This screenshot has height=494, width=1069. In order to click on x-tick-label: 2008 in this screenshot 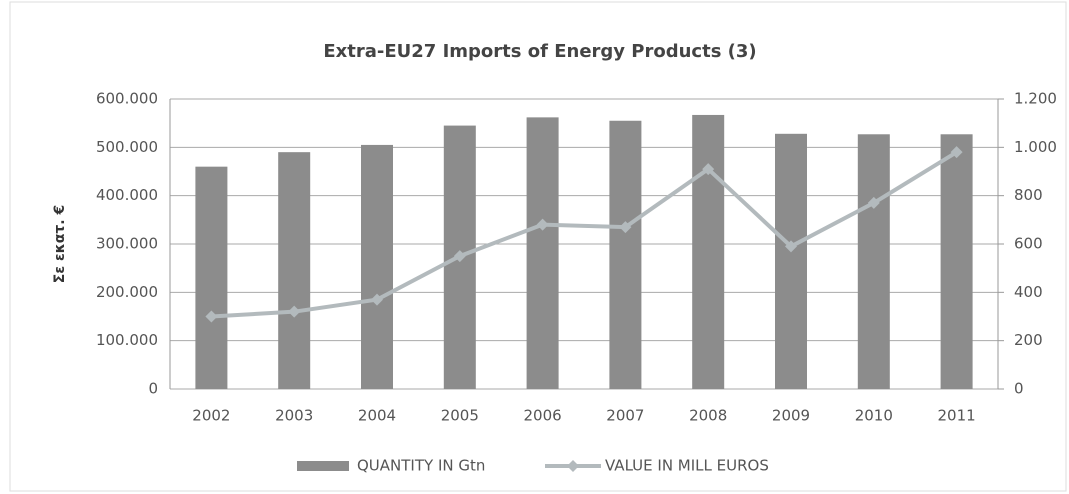, I will do `click(708, 416)`.